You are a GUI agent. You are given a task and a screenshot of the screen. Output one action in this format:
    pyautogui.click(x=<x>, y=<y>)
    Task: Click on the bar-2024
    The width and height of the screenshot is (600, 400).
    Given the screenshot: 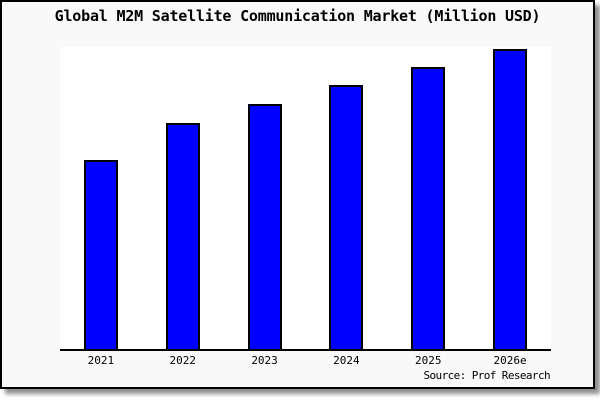 What is the action you would take?
    pyautogui.click(x=346, y=217)
    